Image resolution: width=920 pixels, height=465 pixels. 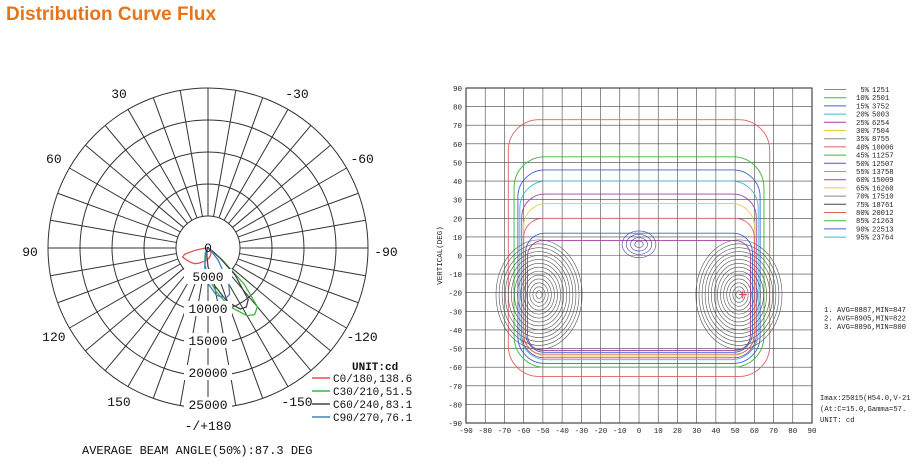 What do you see at coordinates (208, 426) in the screenshot?
I see `polar-angle-label: -/+180` at bounding box center [208, 426].